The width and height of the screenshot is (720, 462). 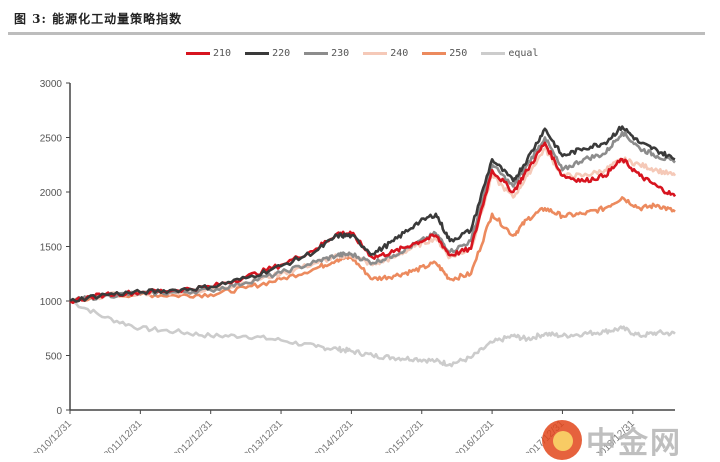 What do you see at coordinates (399, 53) in the screenshot?
I see `legend-label: 240` at bounding box center [399, 53].